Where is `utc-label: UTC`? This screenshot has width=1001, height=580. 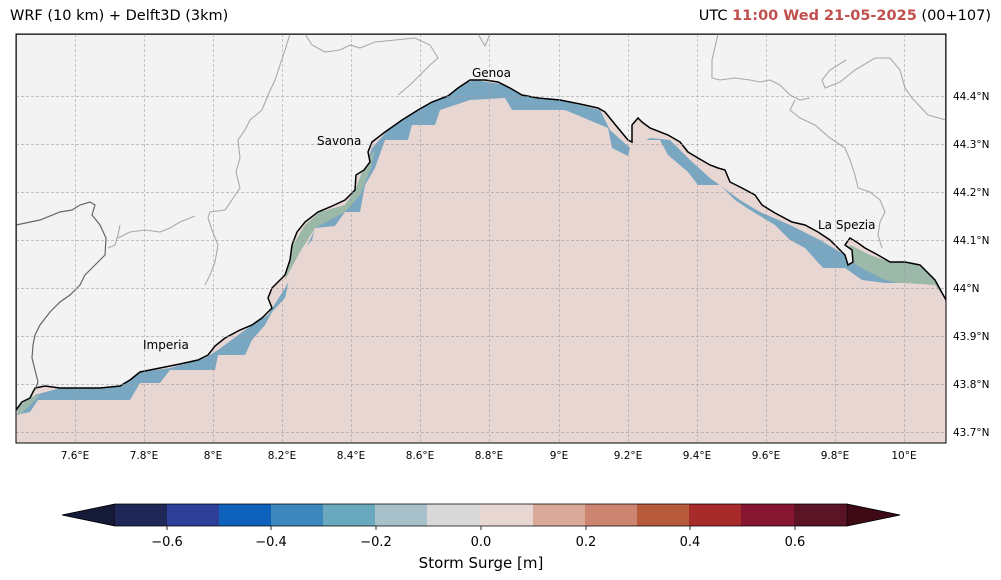
utc-label: UTC is located at coordinates (713, 16).